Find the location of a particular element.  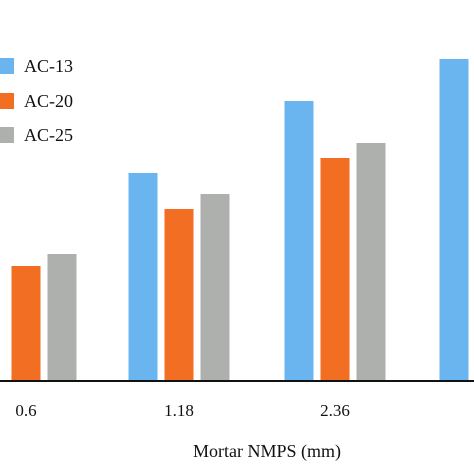

legend: AC-13 AC-20 AC-25 is located at coordinates (36, 100).